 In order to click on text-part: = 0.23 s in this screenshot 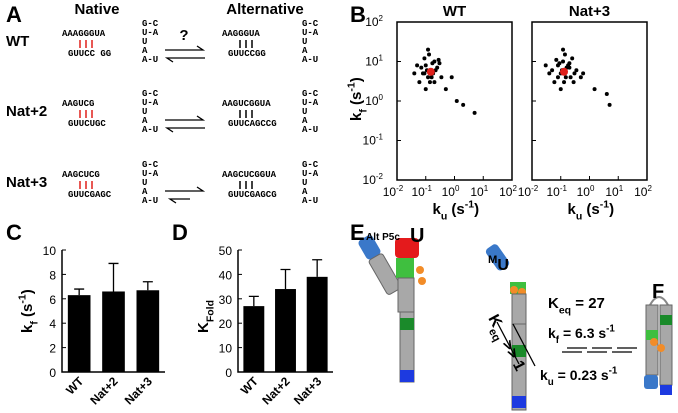, I will do `click(581, 375)`.